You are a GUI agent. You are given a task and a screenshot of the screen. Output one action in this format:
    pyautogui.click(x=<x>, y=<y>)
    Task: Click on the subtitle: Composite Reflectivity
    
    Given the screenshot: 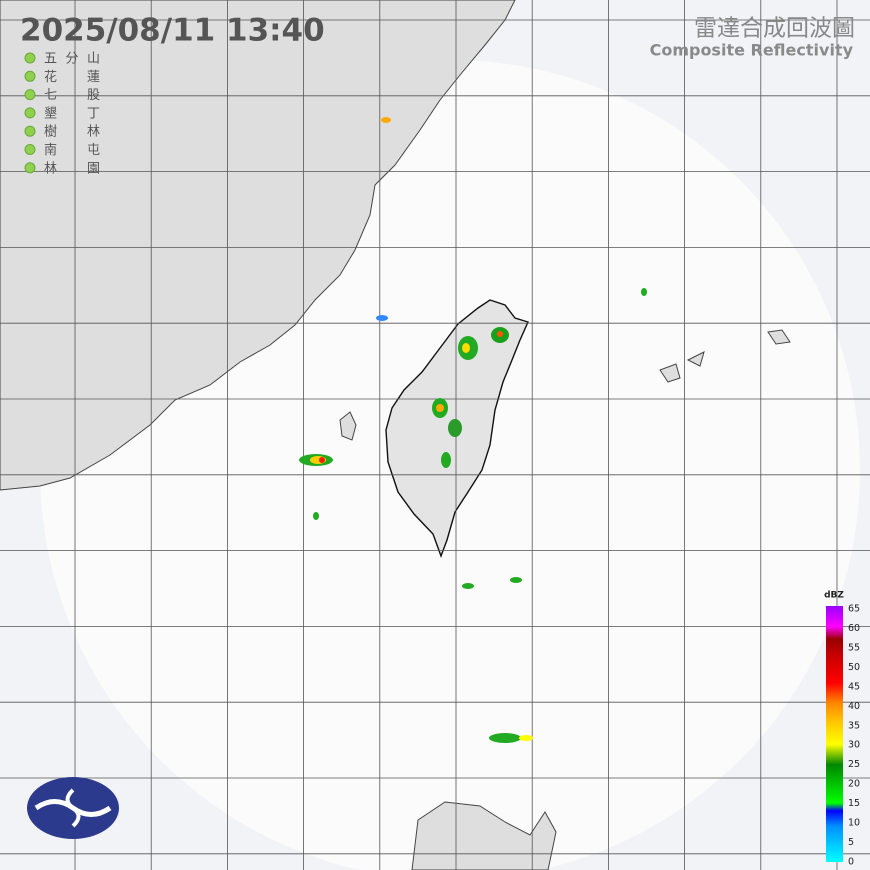 What is the action you would take?
    pyautogui.click(x=752, y=50)
    